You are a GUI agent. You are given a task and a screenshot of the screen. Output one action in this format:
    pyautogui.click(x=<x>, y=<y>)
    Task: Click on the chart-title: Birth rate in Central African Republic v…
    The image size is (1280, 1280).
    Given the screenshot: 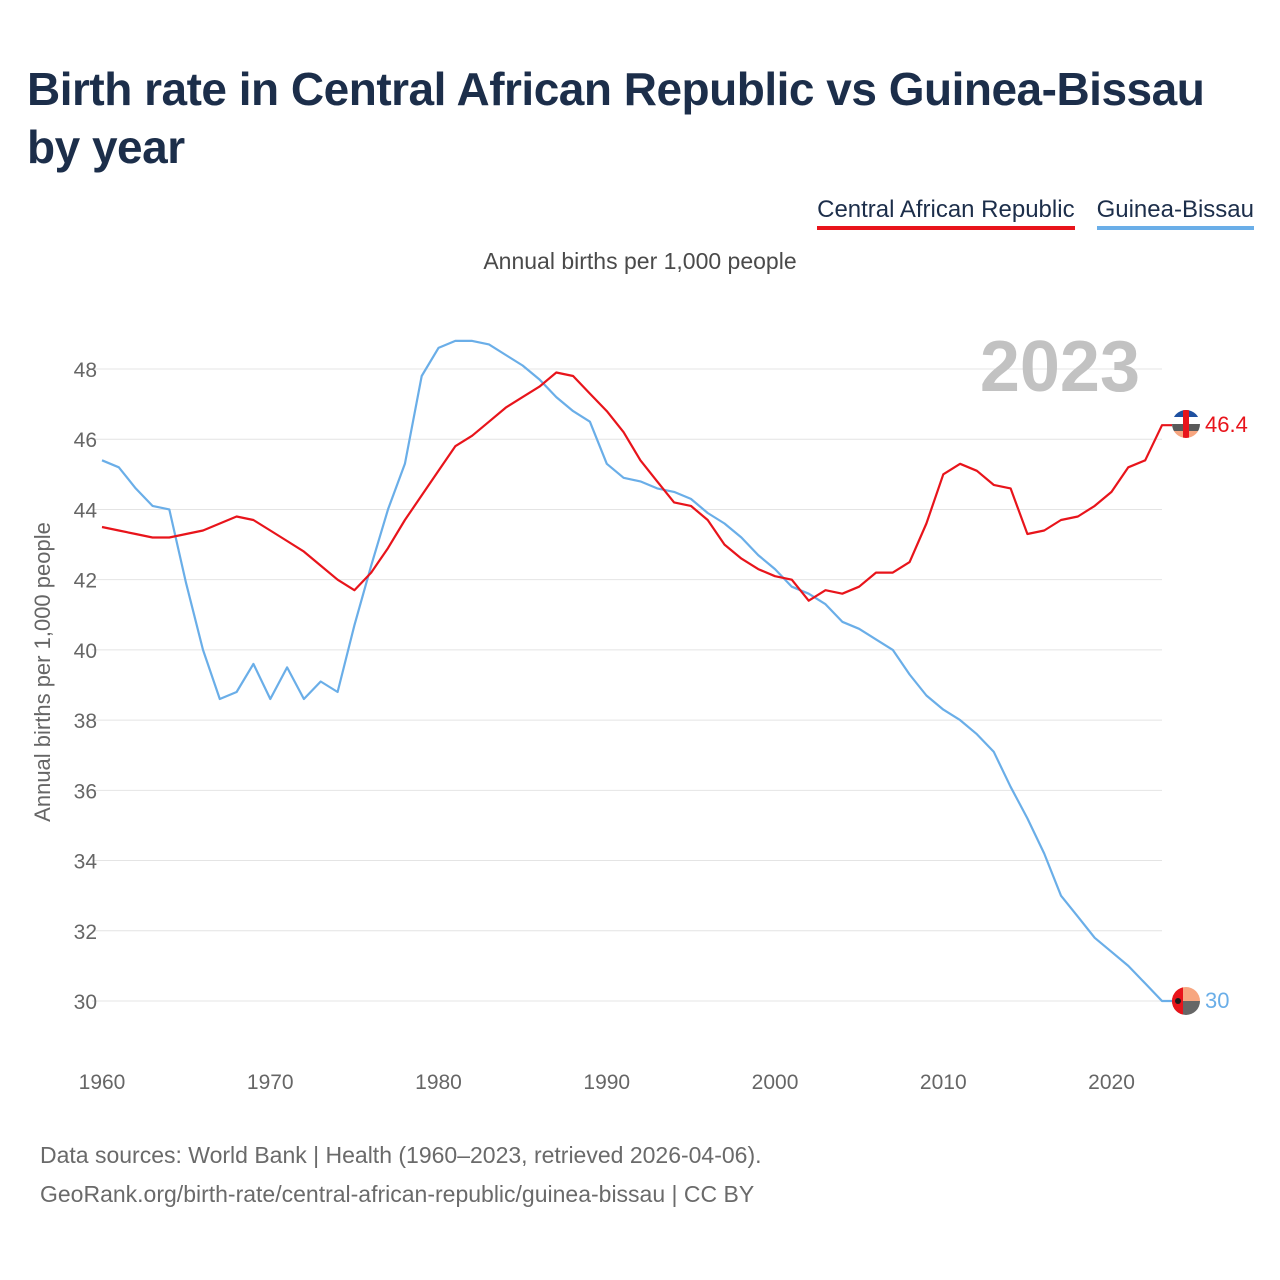 What is the action you would take?
    pyautogui.click(x=616, y=118)
    